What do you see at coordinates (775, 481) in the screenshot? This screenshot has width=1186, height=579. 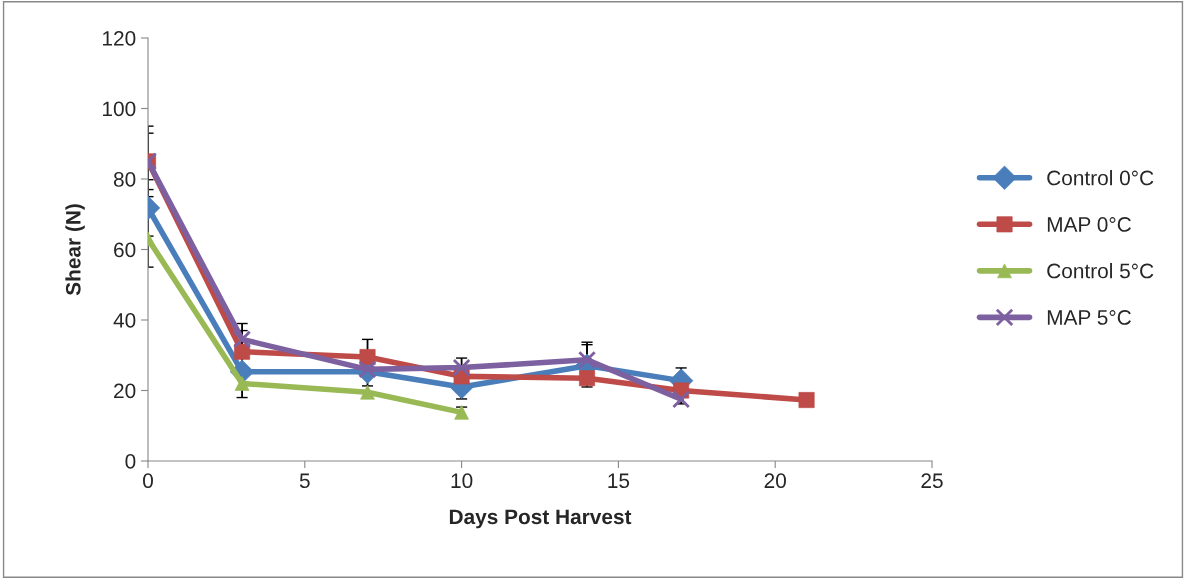 I see `x-tick-label: 20` at bounding box center [775, 481].